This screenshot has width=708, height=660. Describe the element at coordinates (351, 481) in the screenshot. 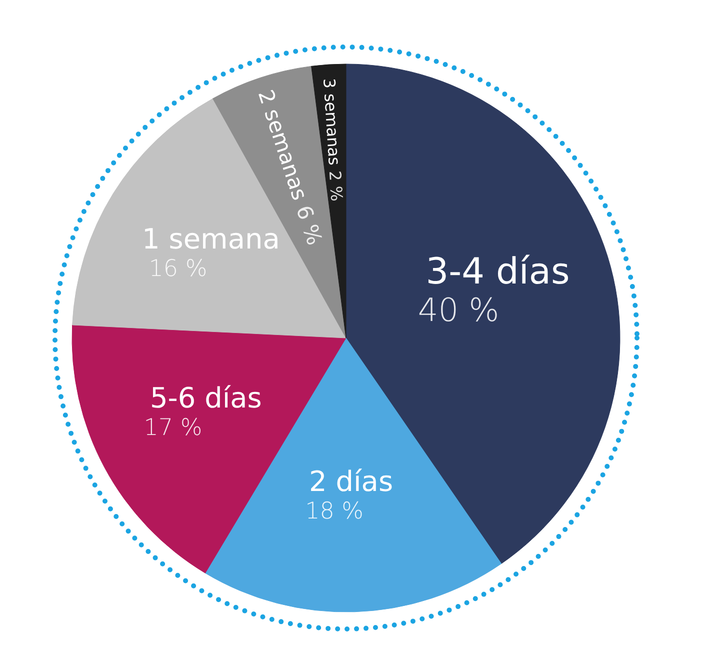

I see `slice-label: 2 días` at that location.